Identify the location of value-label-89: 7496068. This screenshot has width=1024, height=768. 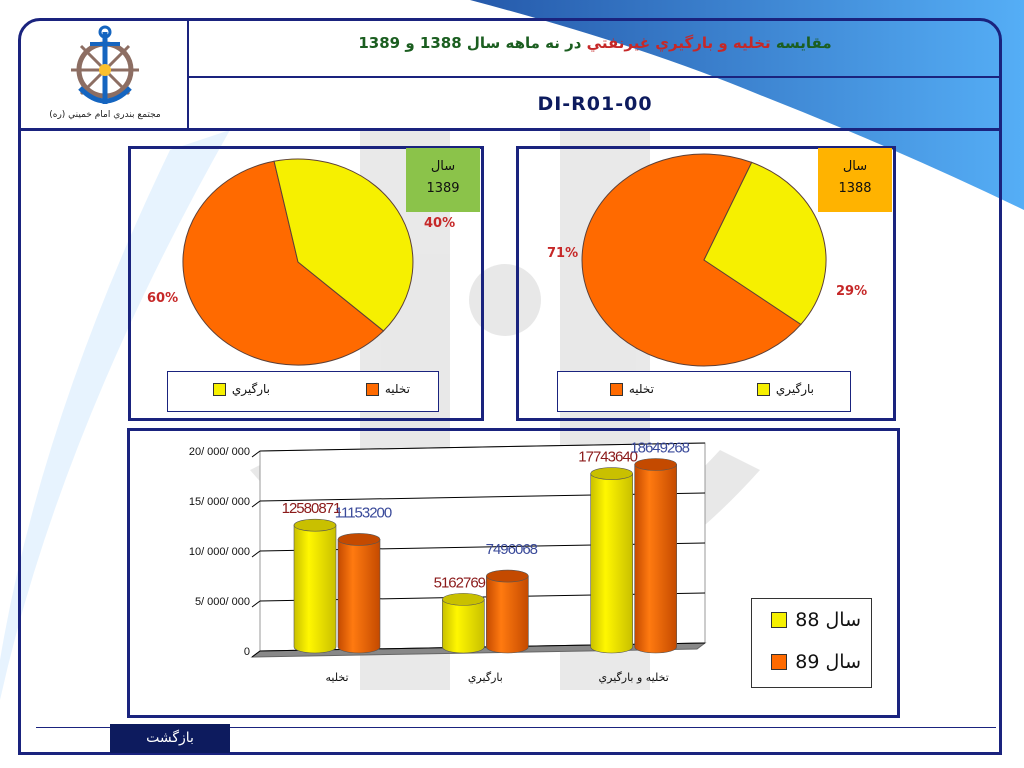
(512, 549).